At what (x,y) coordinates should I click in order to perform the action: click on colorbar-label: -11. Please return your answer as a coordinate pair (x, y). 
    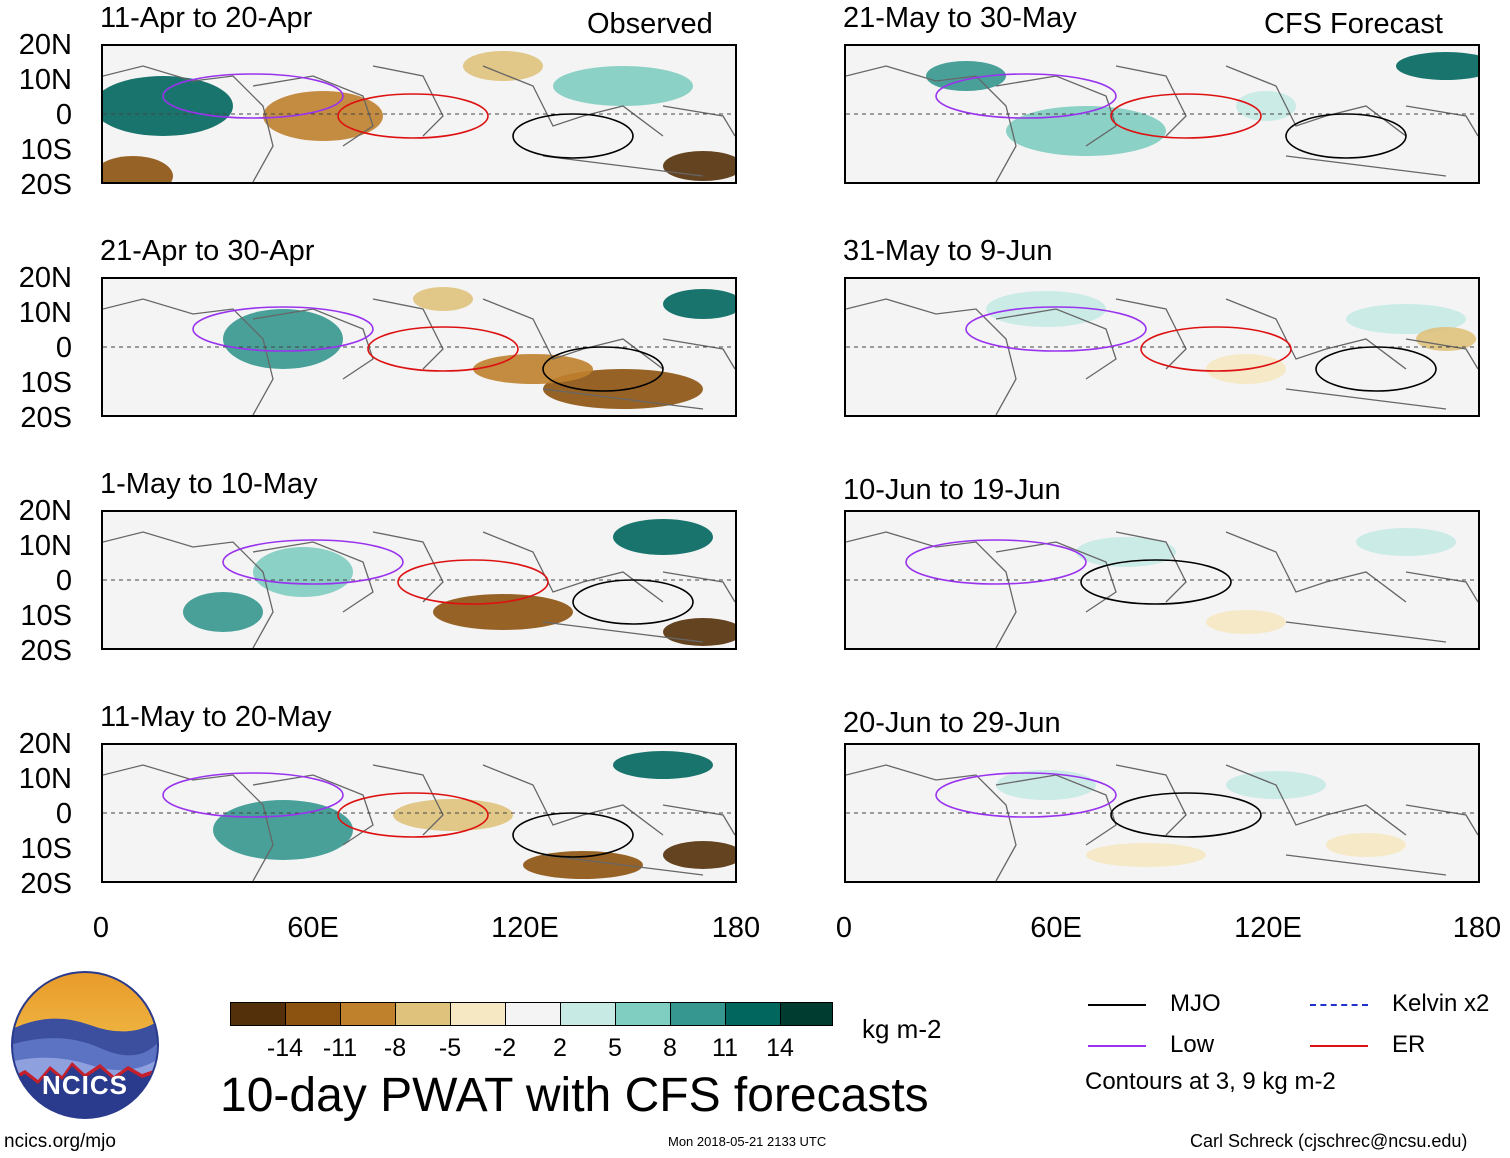
    Looking at the image, I should click on (340, 1048).